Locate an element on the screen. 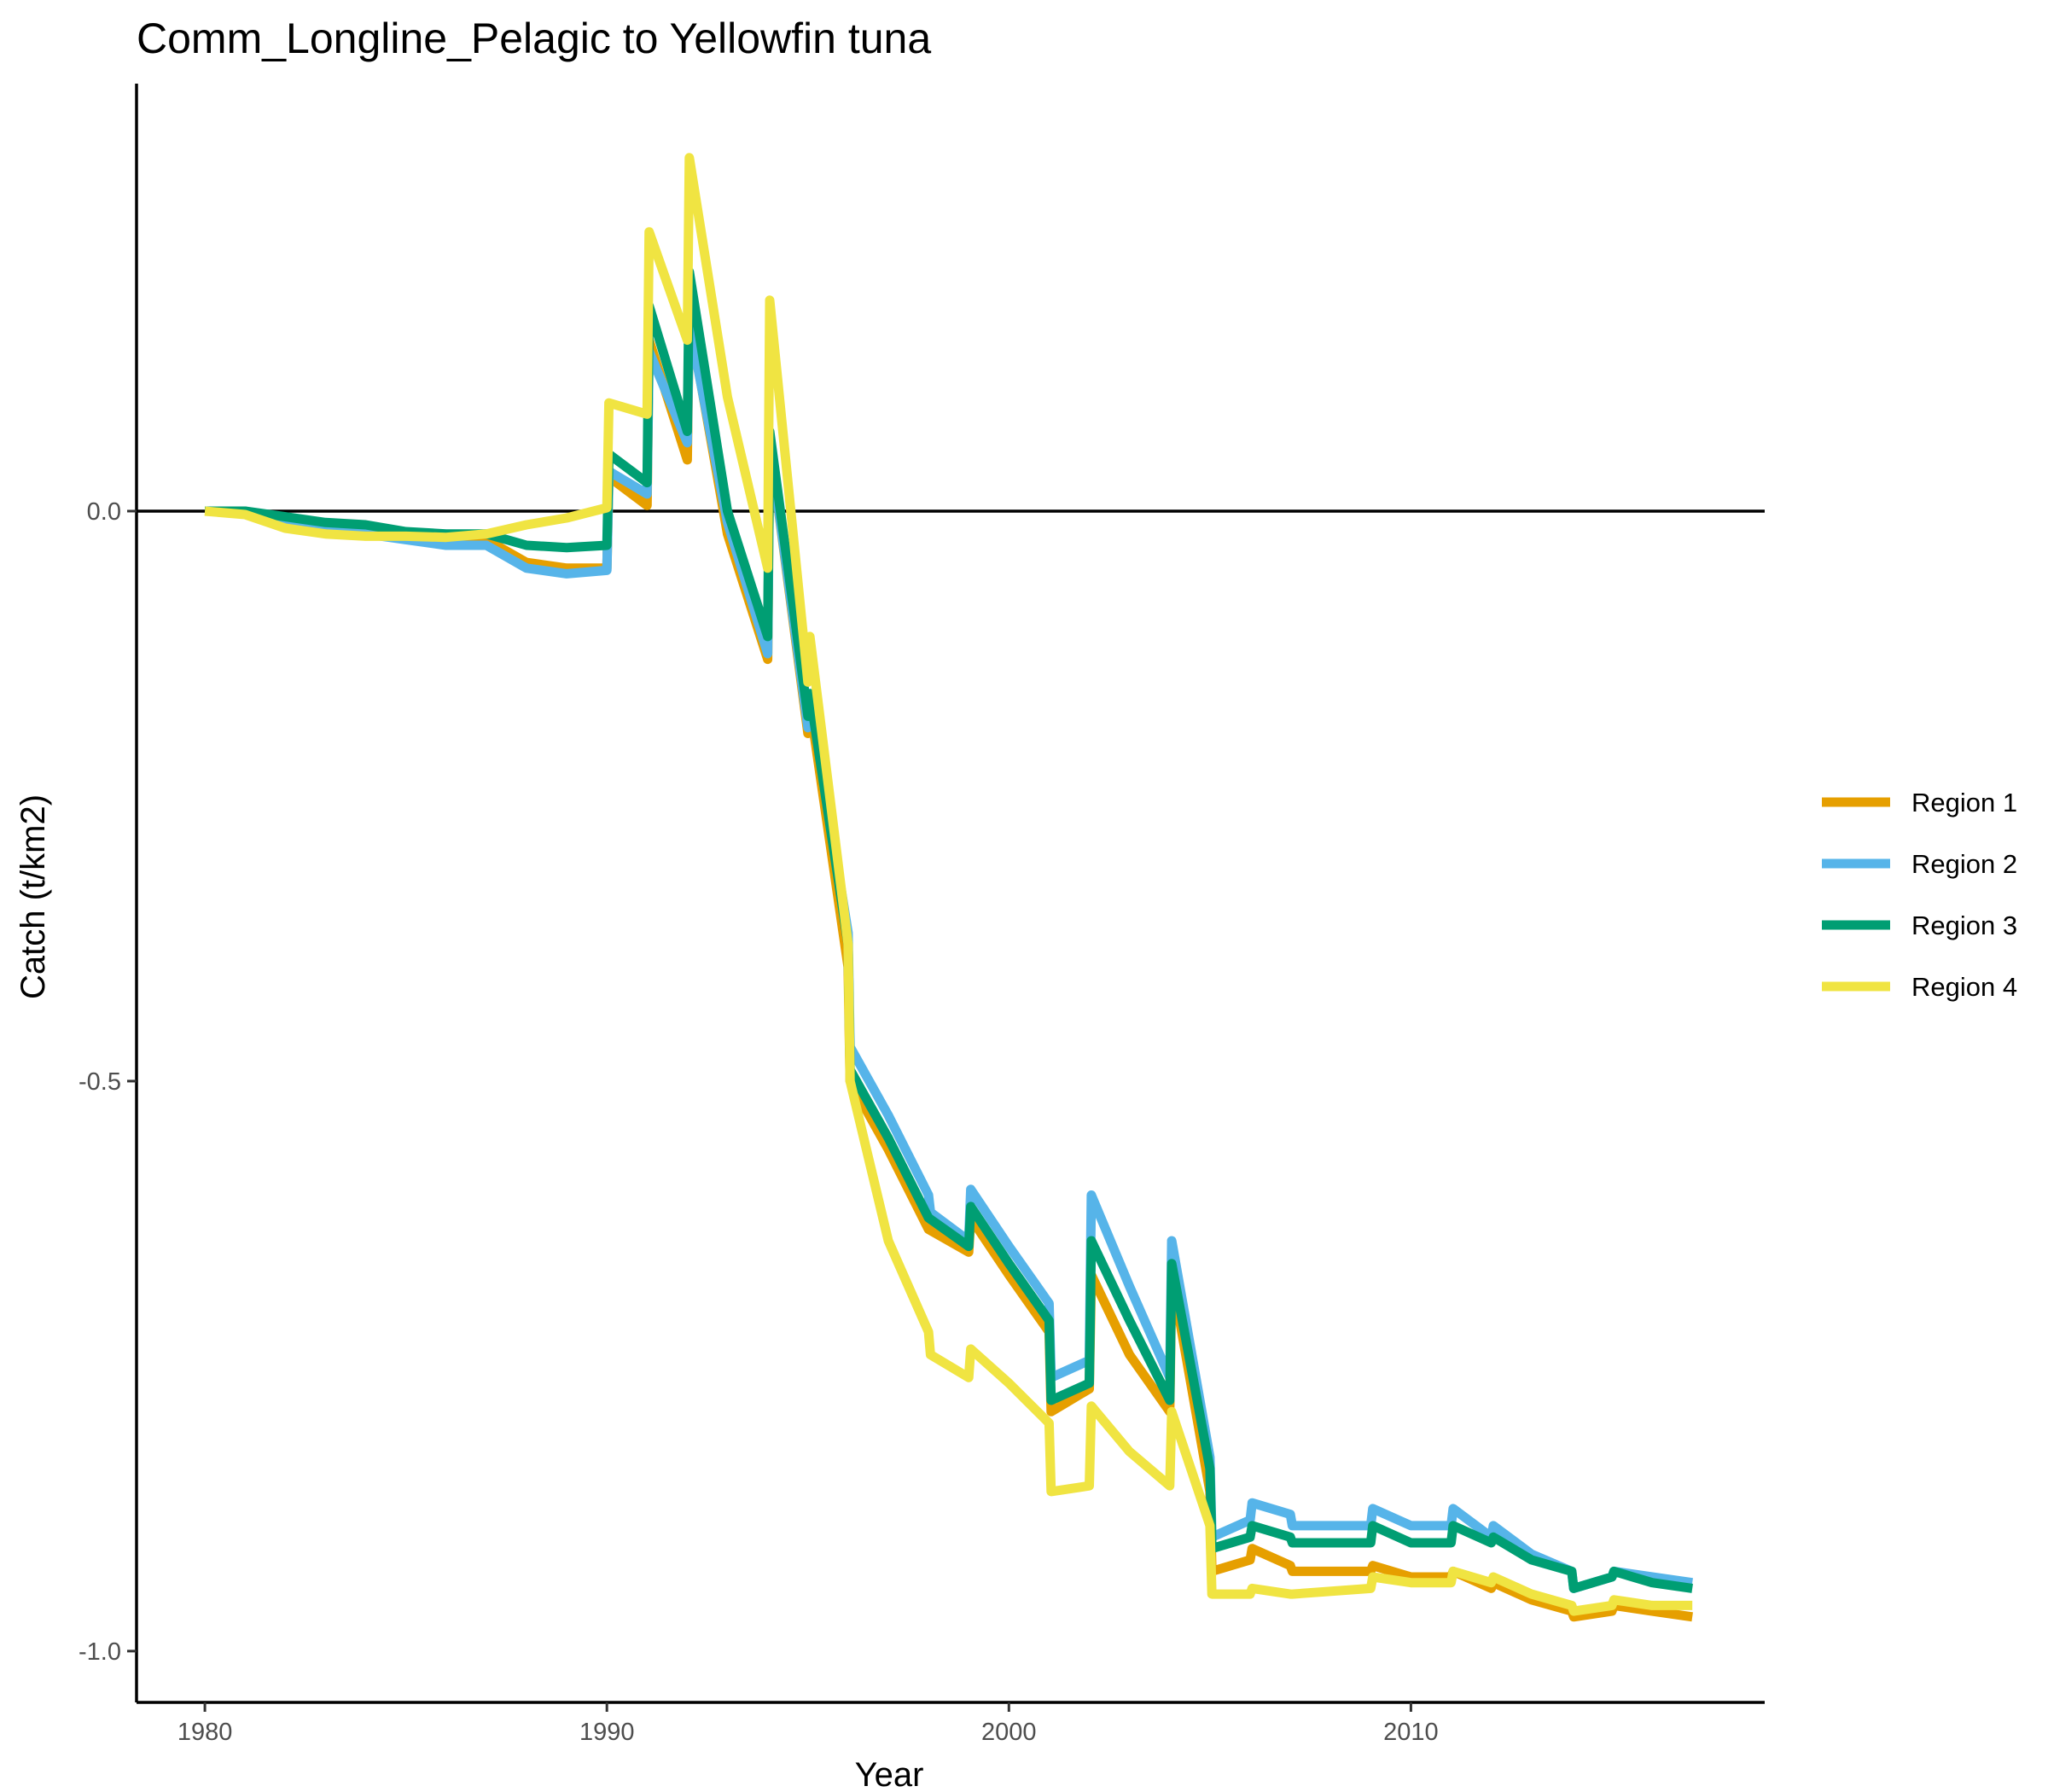  legend-label-region-4: Region 4 is located at coordinates (1964, 987).